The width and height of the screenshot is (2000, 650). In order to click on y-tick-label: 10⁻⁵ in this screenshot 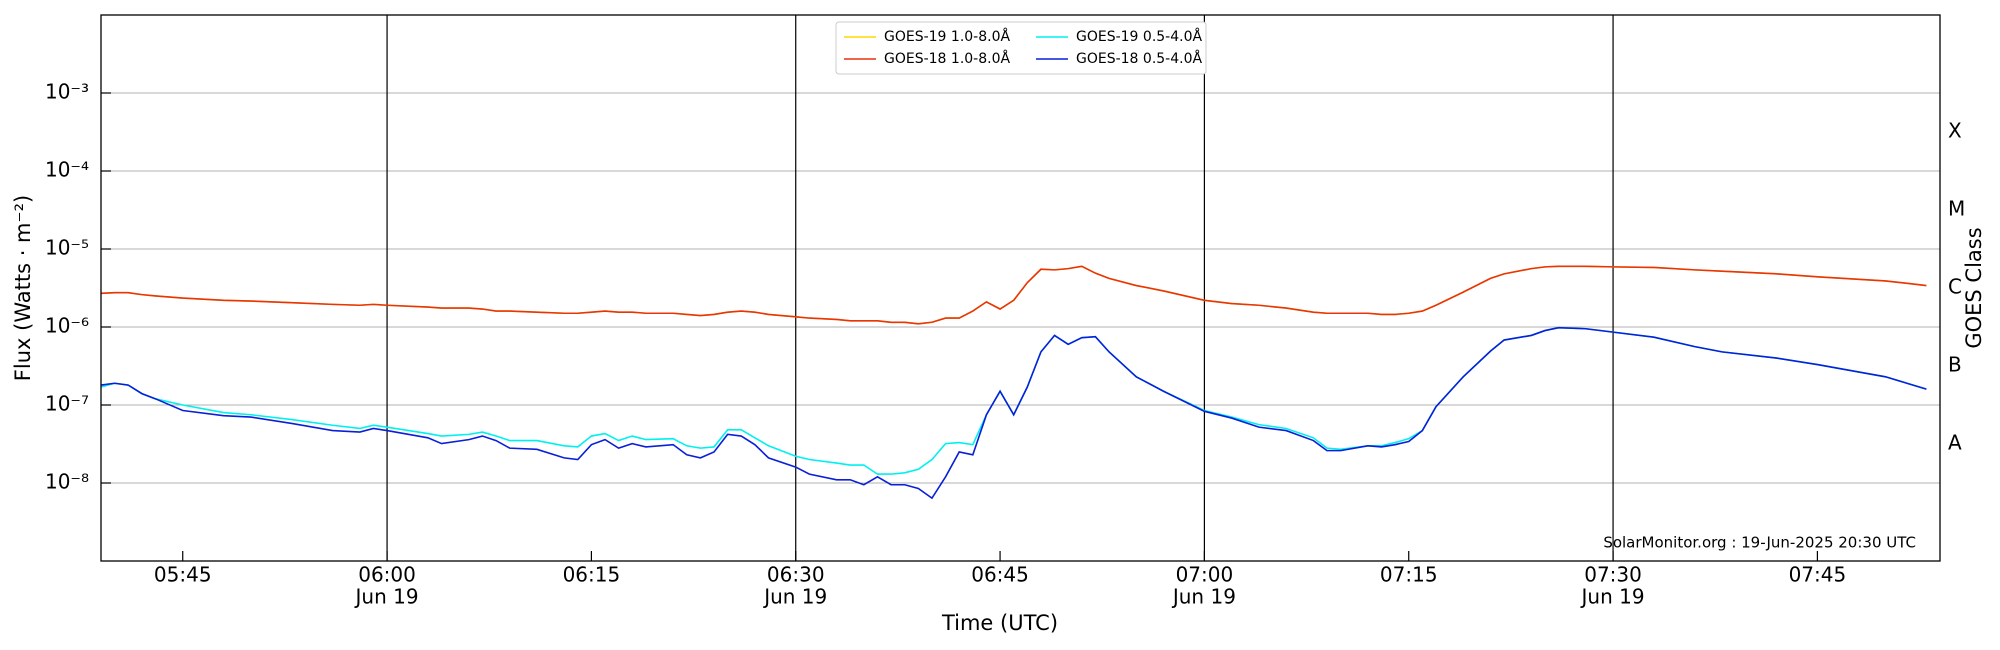, I will do `click(67, 248)`.